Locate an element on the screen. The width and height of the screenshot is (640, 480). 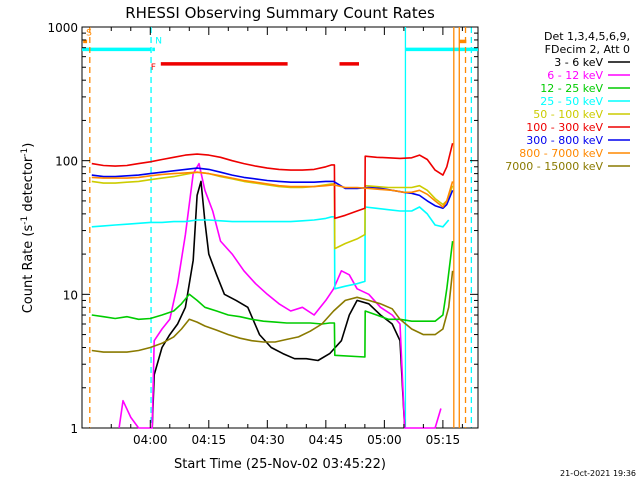
y-axis-label-mid: detector is located at coordinates (28, 186).